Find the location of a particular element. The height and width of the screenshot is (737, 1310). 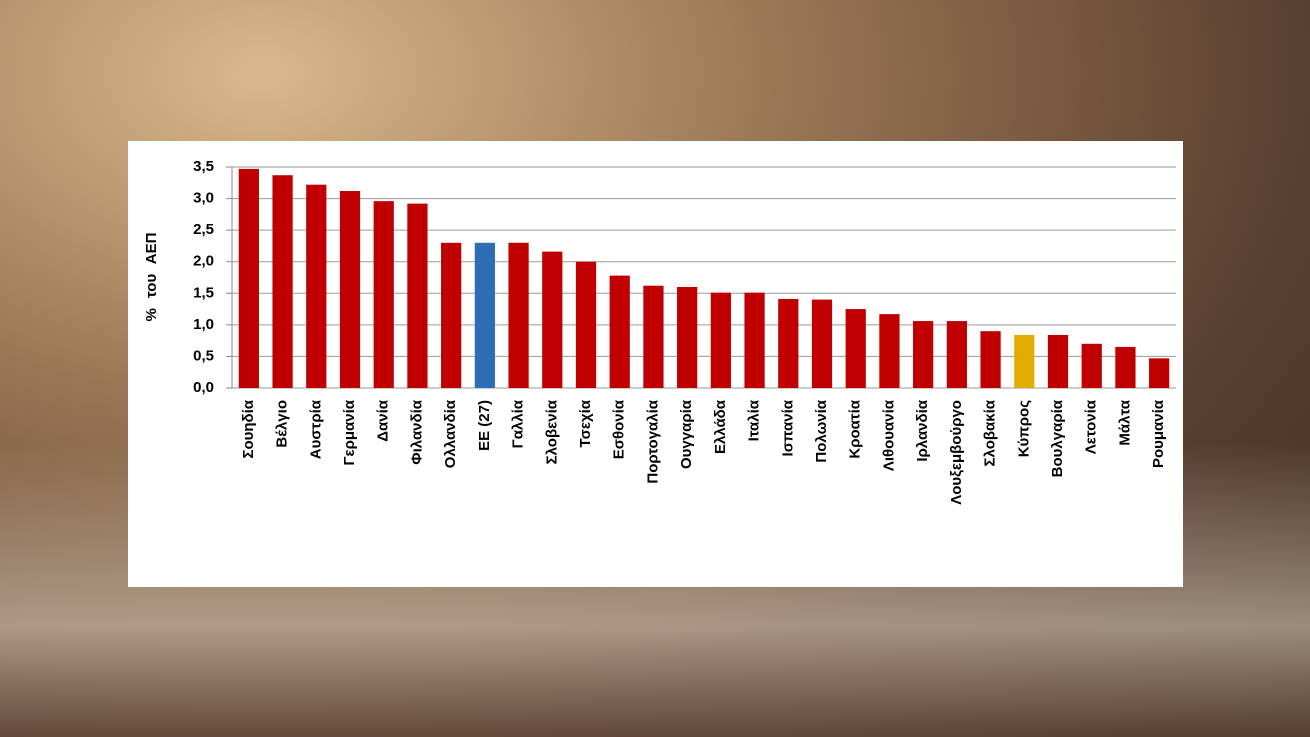

x-tick-label: Κύπρος is located at coordinates (1023, 428).